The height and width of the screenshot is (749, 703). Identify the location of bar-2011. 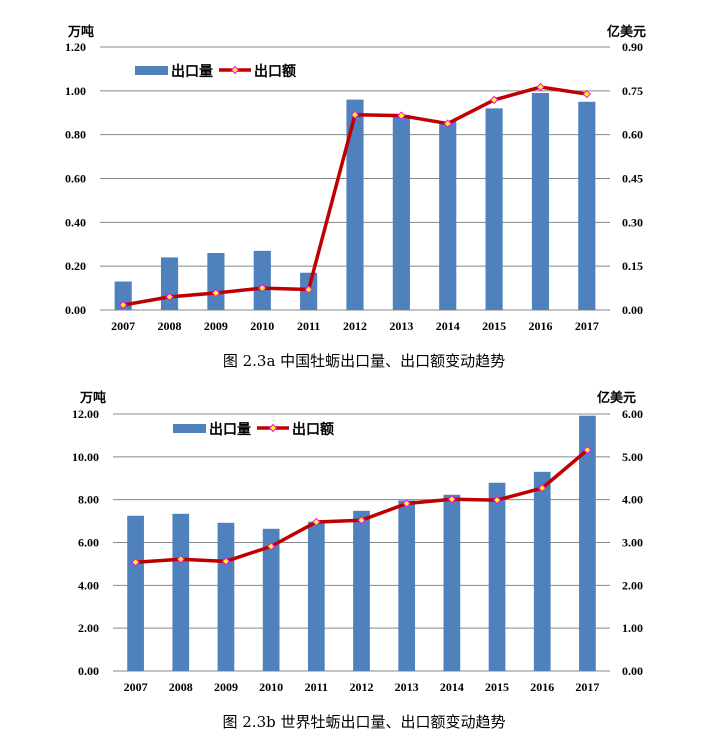
(316, 596).